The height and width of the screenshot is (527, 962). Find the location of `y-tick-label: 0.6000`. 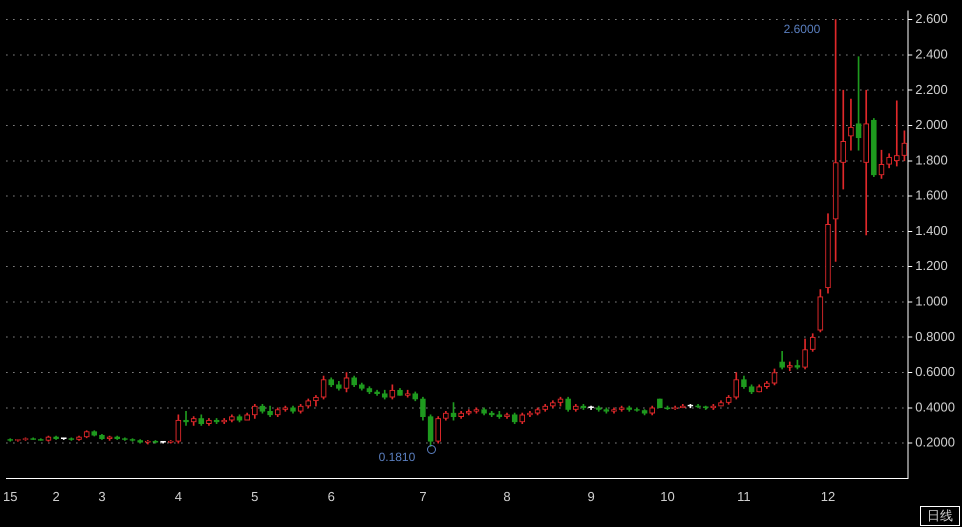

y-tick-label: 0.6000 is located at coordinates (935, 372).